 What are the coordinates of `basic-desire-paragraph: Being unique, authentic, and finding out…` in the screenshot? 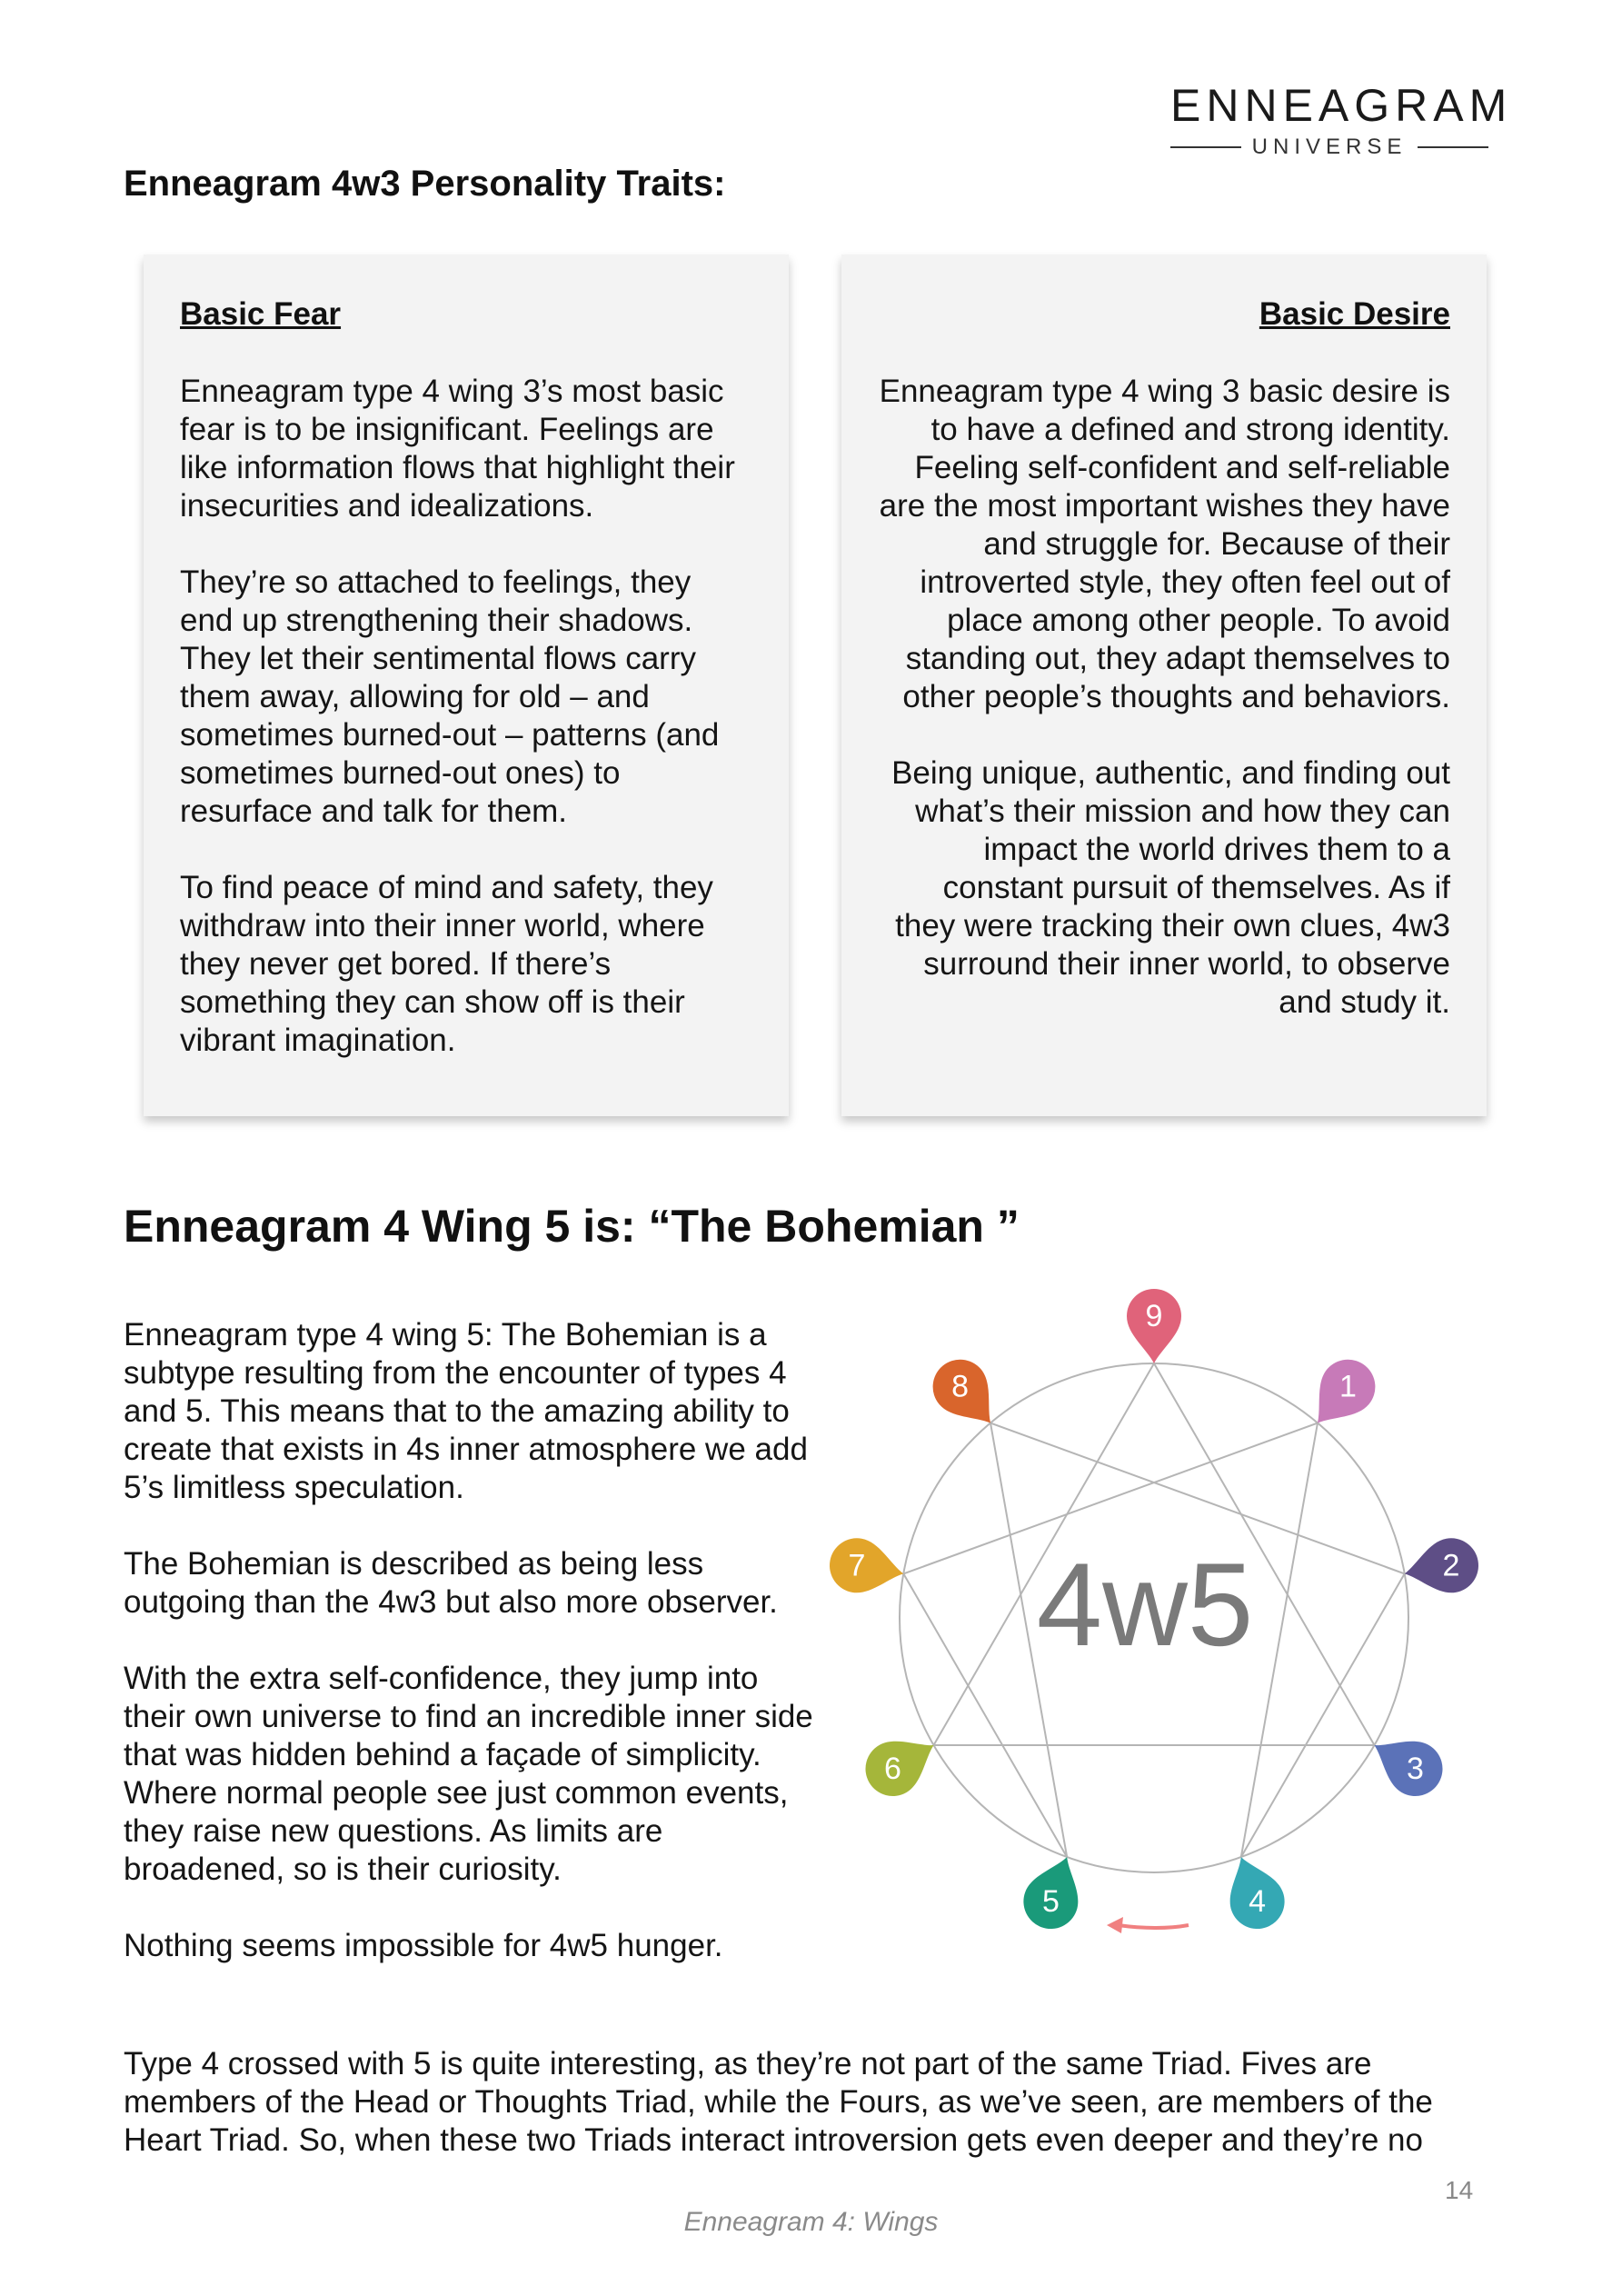 It's located at (1170, 887).